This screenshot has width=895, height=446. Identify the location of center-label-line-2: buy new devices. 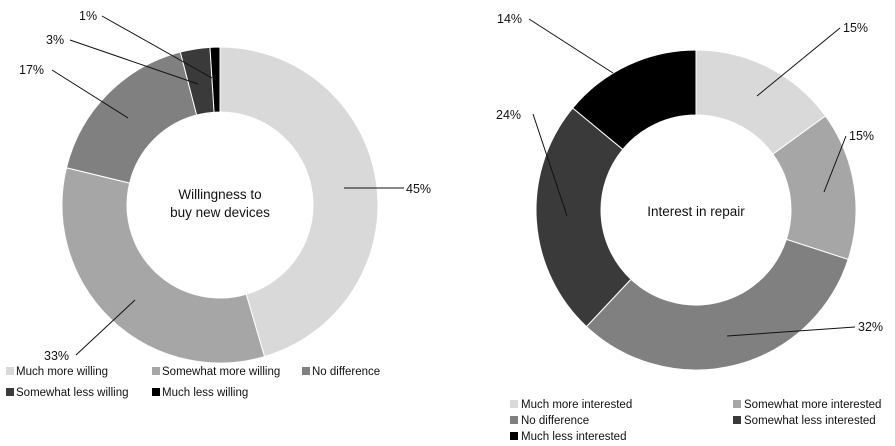
(220, 212).